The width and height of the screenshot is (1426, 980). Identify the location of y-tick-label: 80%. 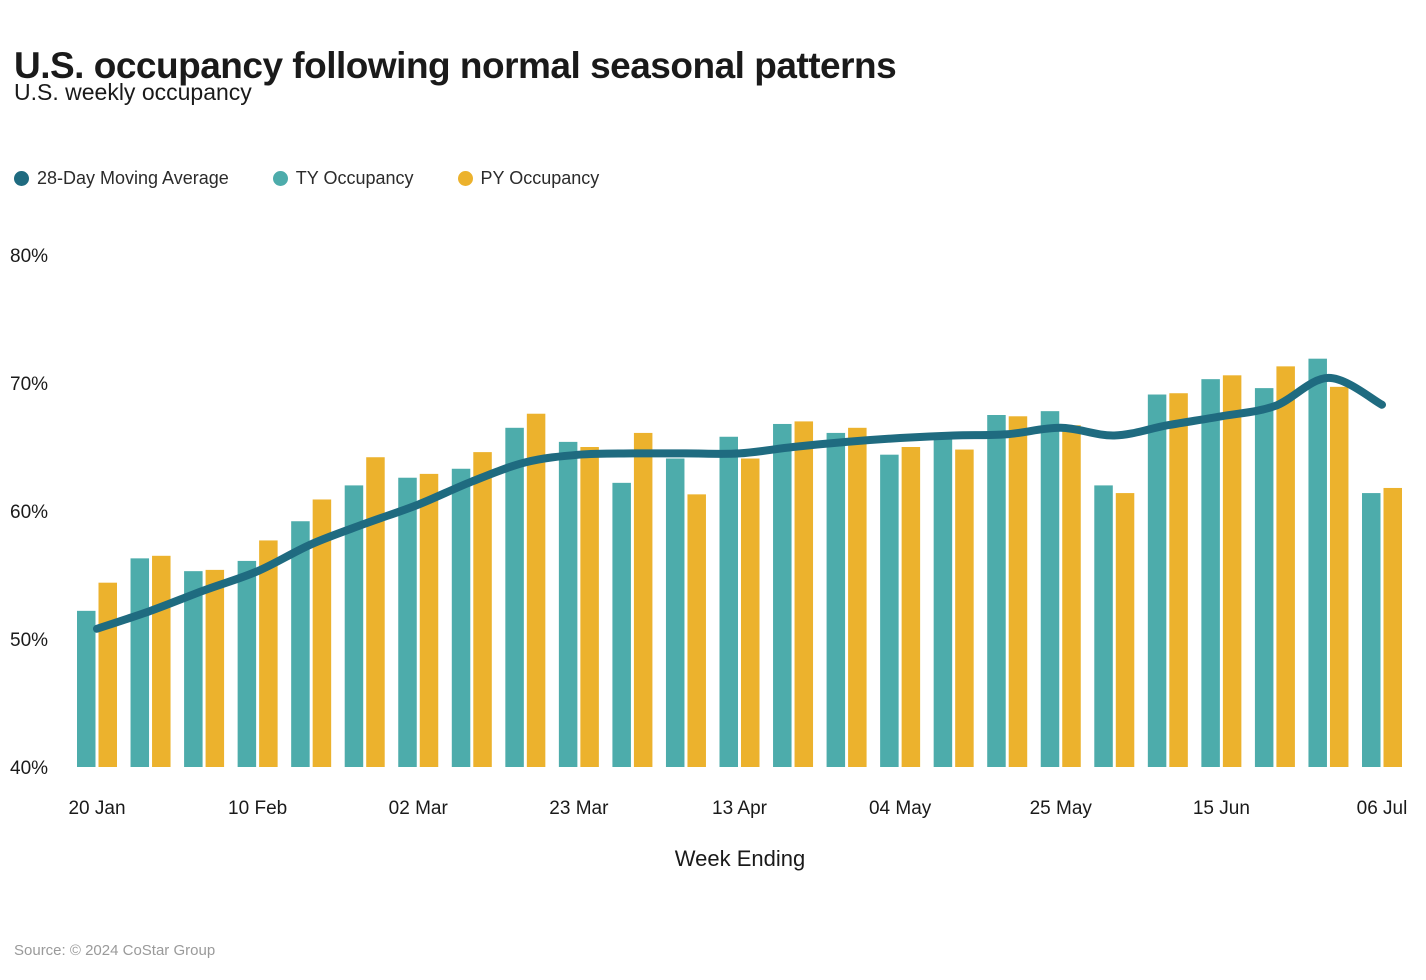
(29, 256).